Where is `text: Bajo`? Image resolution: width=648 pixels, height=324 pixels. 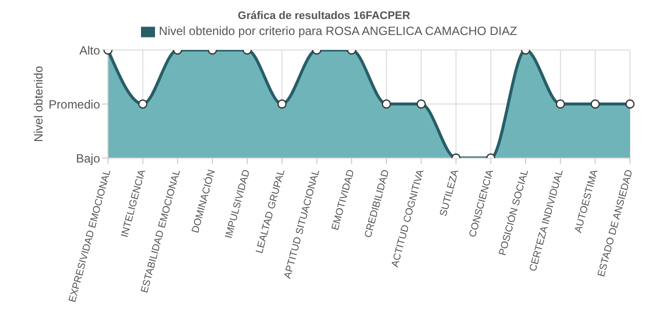 text: Bajo is located at coordinates (88, 158).